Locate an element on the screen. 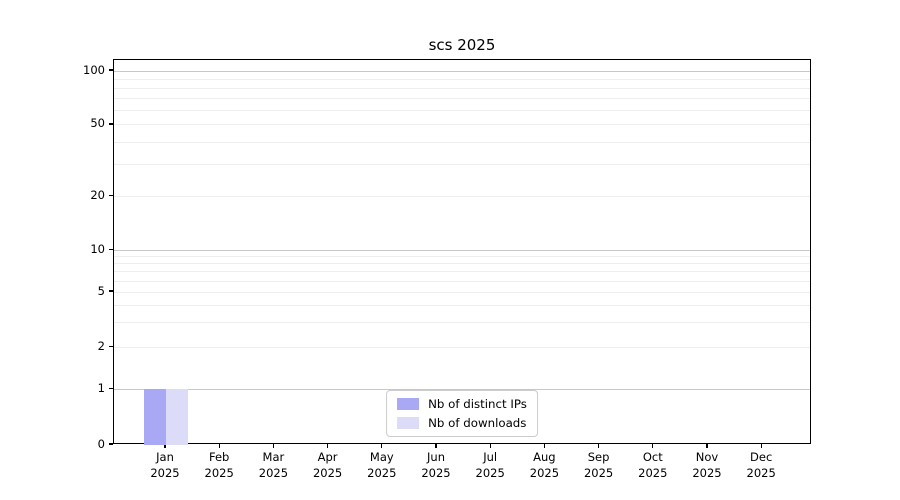 This screenshot has height=500, width=900. legend-item-downloads: Nb of downloads is located at coordinates (462, 423).